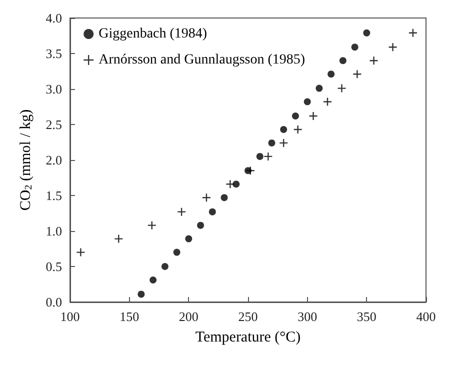 The image size is (474, 368). What do you see at coordinates (248, 338) in the screenshot?
I see `x-axis-title: Temperature (°C)` at bounding box center [248, 338].